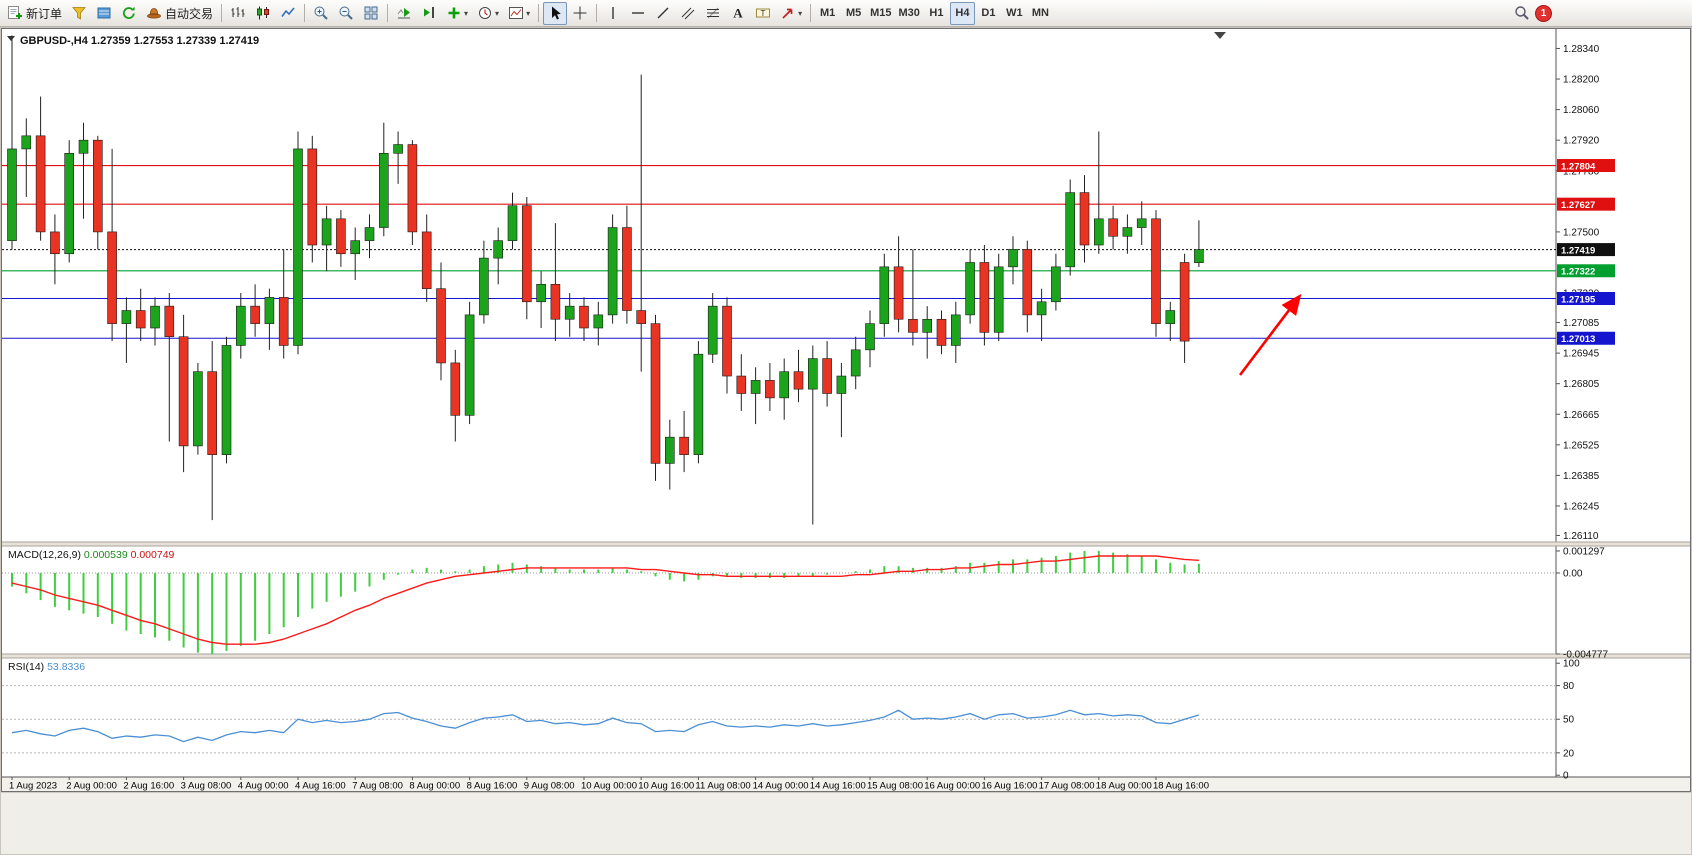  Describe the element at coordinates (429, 13) in the screenshot. I see `chart-shift-button` at that location.